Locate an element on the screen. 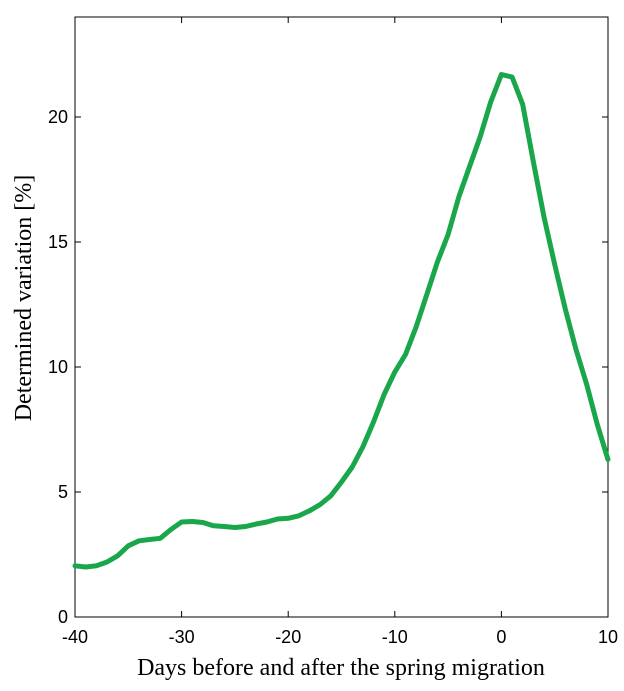 The image size is (624, 691). y-tick-label: 0 is located at coordinates (63, 617).